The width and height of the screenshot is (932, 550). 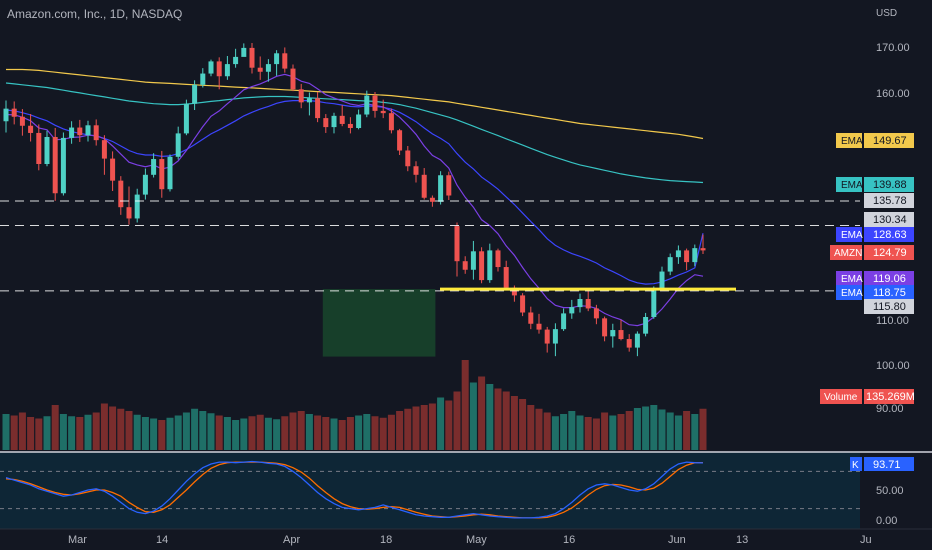 What do you see at coordinates (875, 278) in the screenshot?
I see `ema-label-4: EMA 119.06` at bounding box center [875, 278].